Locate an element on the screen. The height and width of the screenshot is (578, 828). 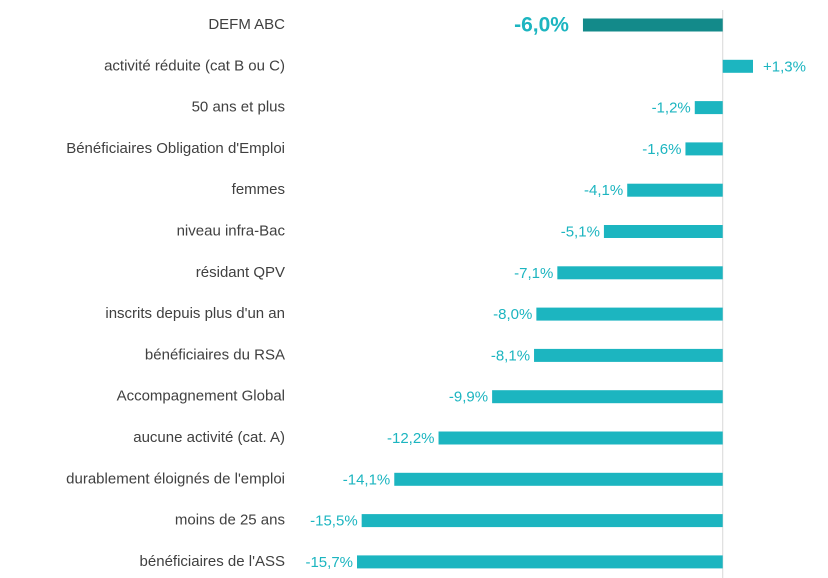
category-label: moins de 25 ans is located at coordinates (230, 520).